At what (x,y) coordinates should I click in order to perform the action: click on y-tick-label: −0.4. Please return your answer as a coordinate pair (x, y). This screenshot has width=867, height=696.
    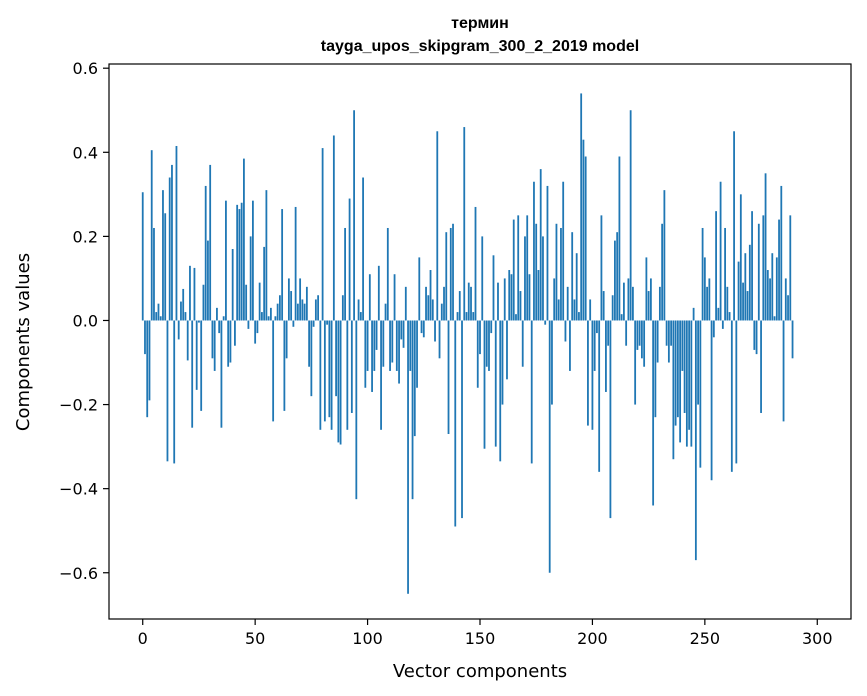
    Looking at the image, I should click on (78, 489).